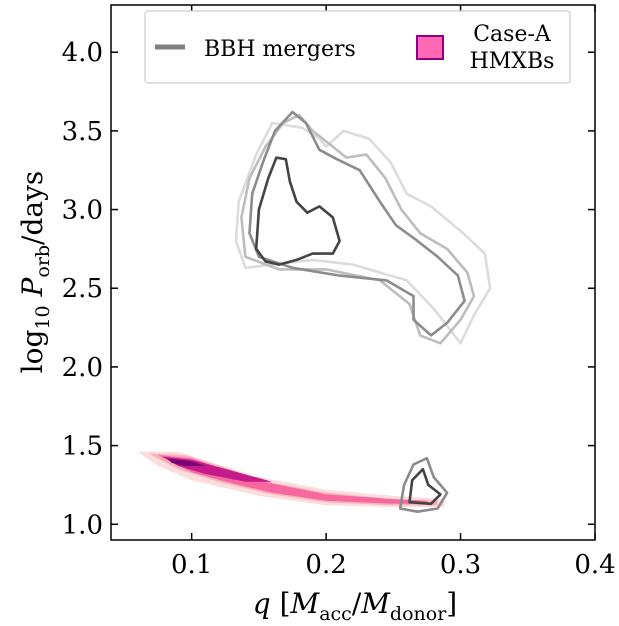  What do you see at coordinates (32, 300) in the screenshot?
I see `axis-label-part` at bounding box center [32, 300].